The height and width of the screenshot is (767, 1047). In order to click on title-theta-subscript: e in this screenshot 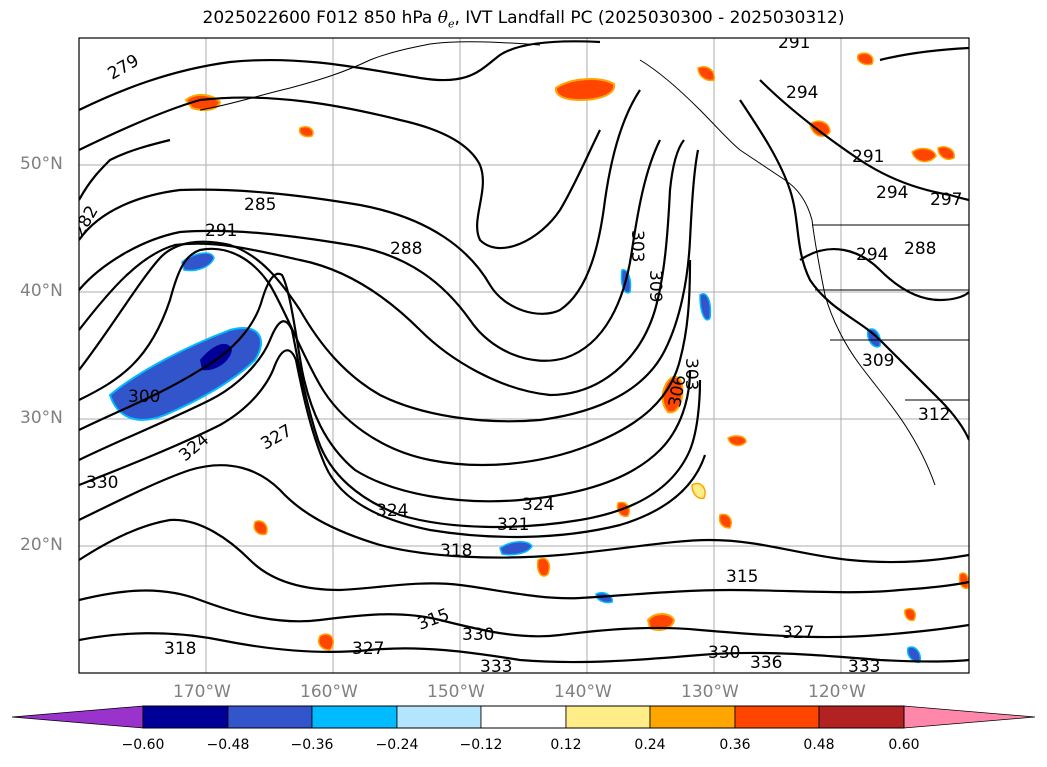, I will do `click(451, 24)`.